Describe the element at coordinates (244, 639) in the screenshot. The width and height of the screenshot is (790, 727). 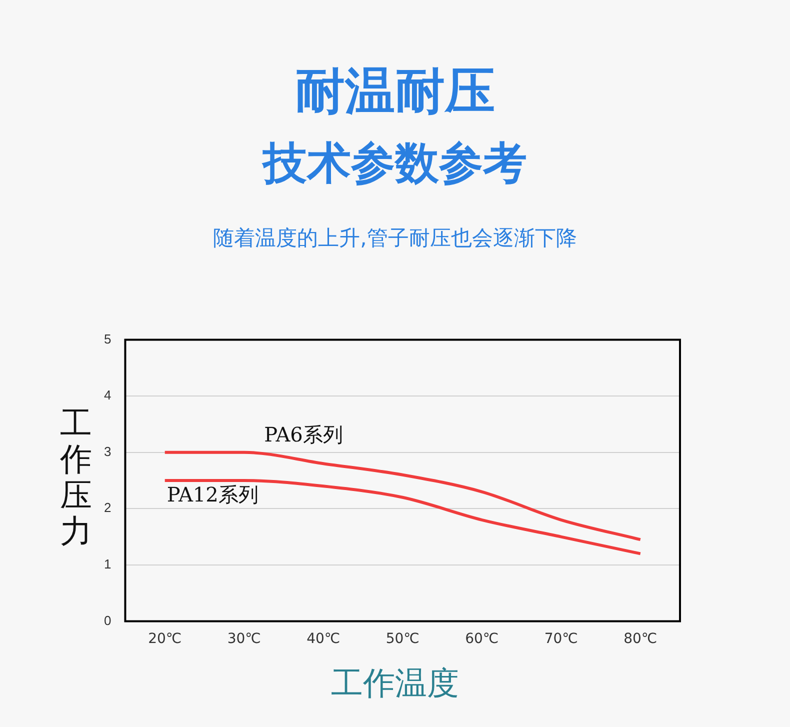
I see `x-tick-label: 30℃` at that location.